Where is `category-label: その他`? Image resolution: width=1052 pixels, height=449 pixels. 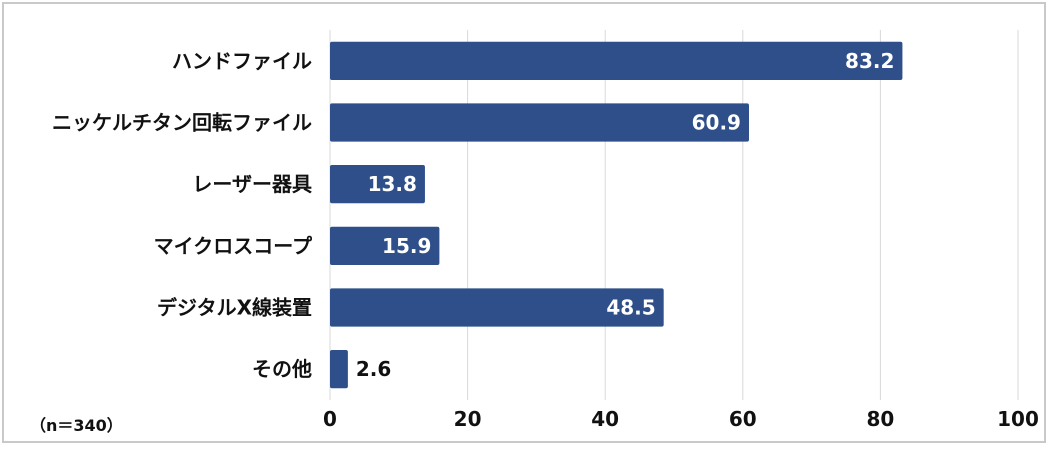
category-label: その他 is located at coordinates (282, 369).